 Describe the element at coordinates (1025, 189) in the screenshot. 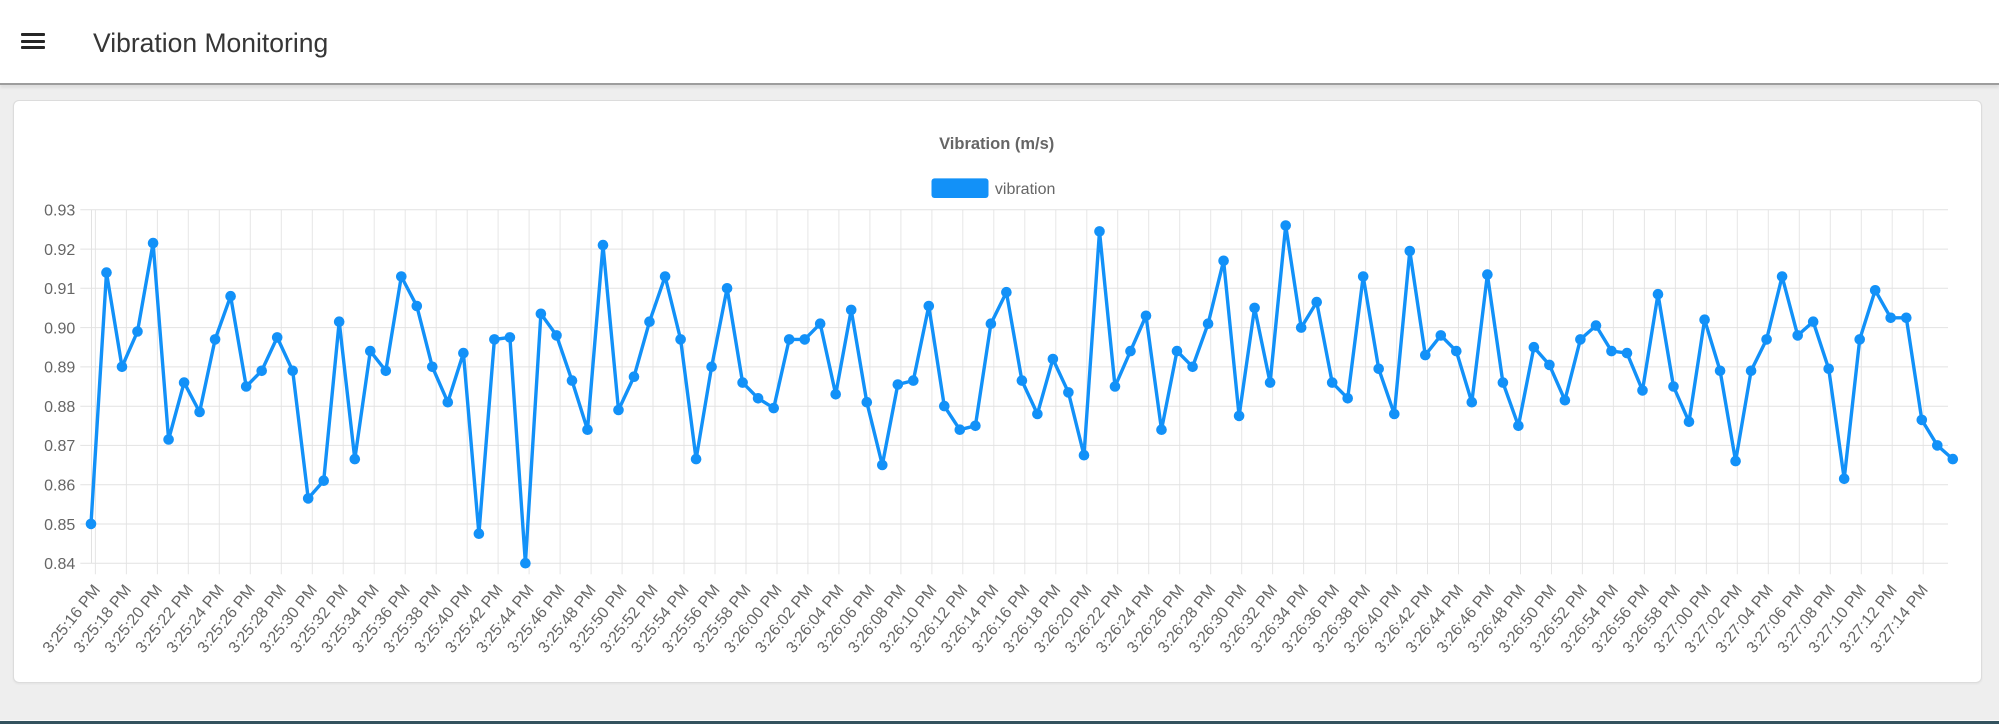

I see `svg-text: vibration` at that location.